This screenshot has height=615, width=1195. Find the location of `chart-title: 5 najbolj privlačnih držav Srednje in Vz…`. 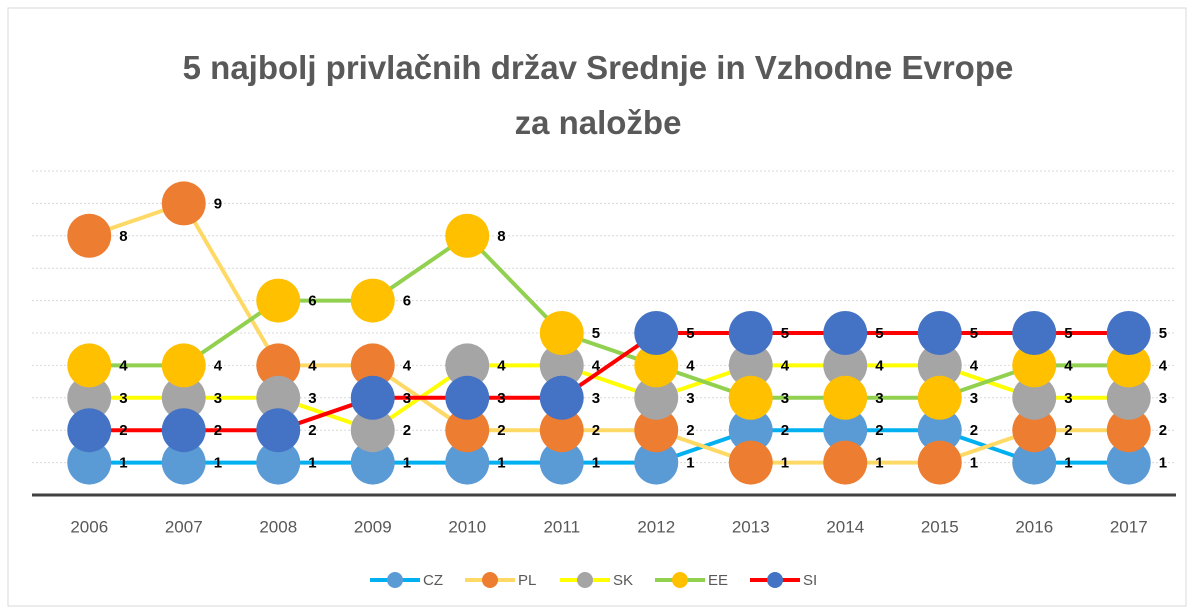

chart-title: 5 najbolj privlačnih držav Srednje in Vz… is located at coordinates (598, 95).